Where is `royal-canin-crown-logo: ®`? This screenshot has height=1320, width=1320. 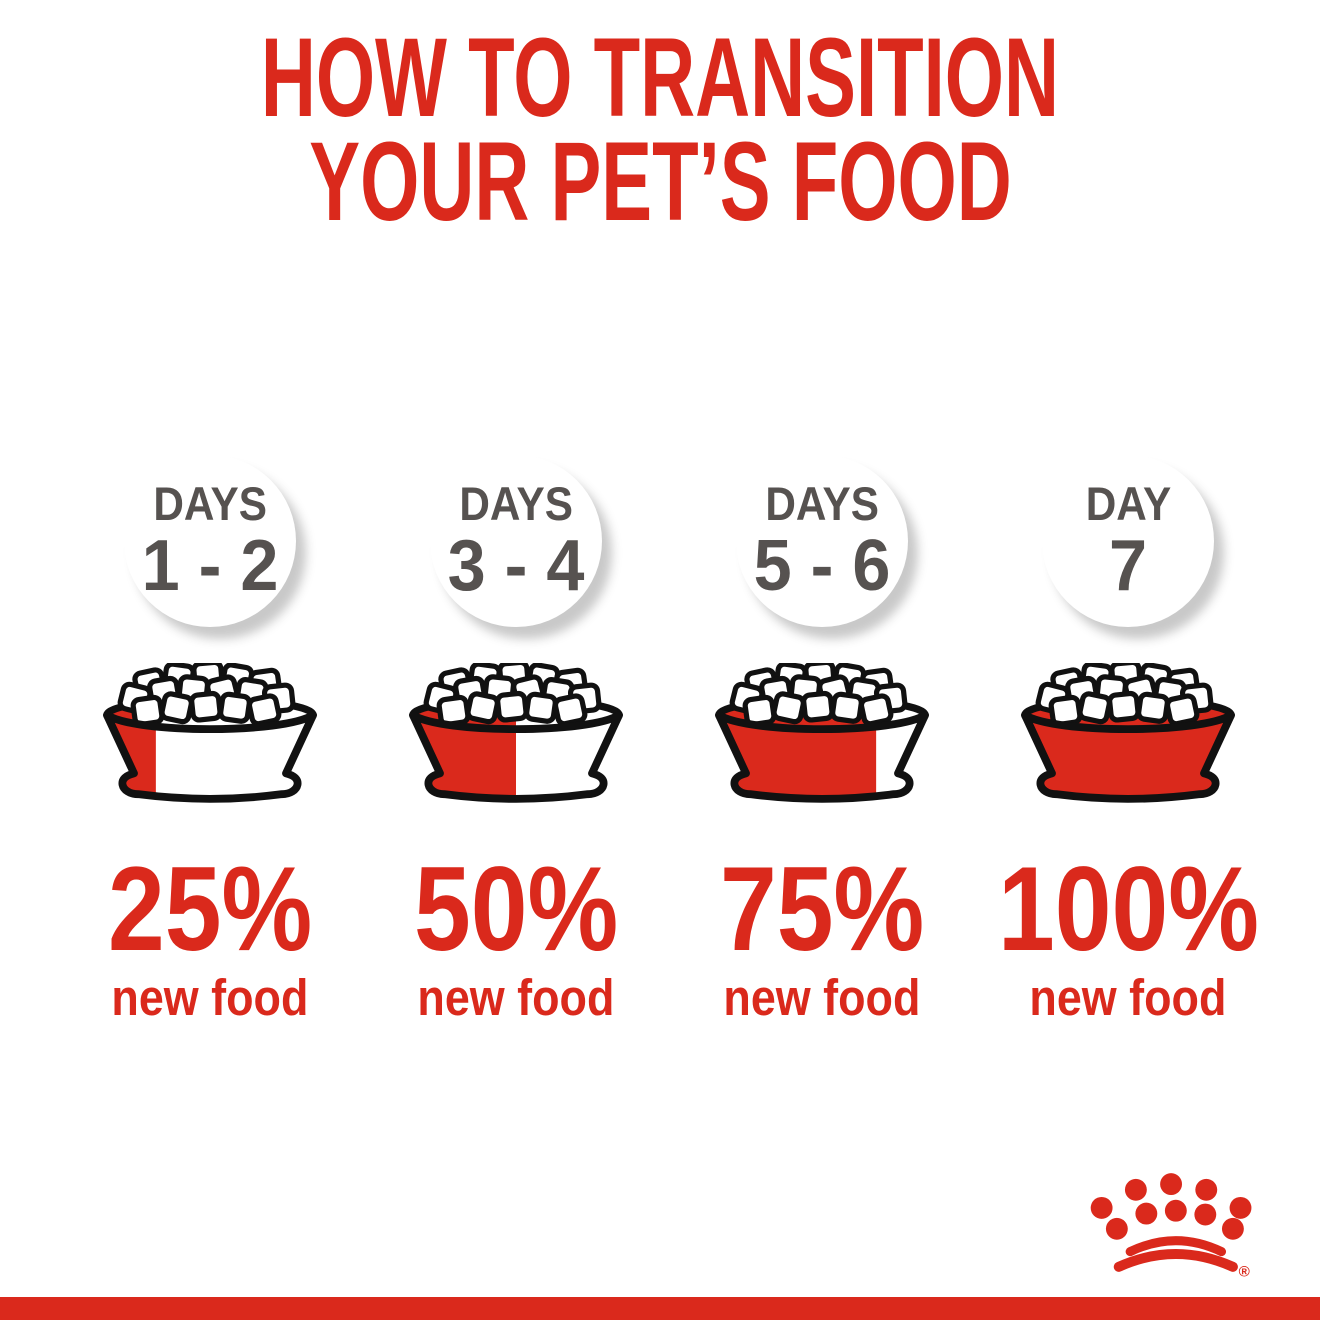
royal-canin-crown-logo: ® is located at coordinates (1171, 1226).